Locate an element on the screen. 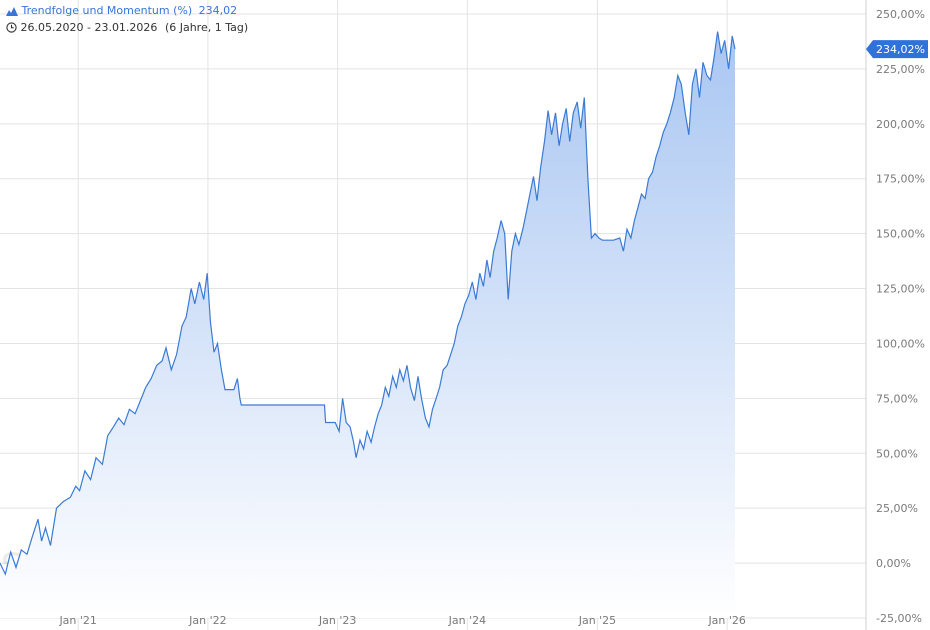  y-tick-label: 75,00% is located at coordinates (897, 398).